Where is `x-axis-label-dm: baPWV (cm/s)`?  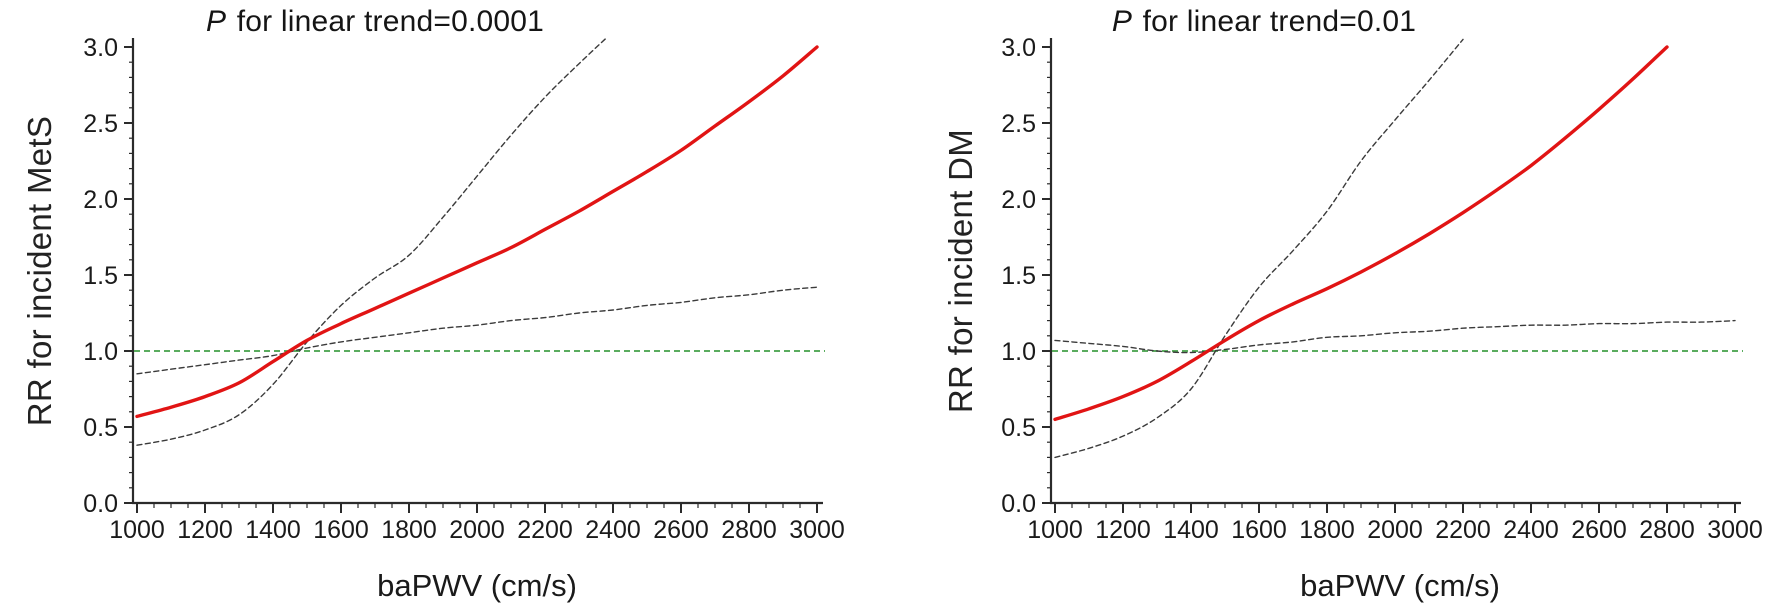 x-axis-label-dm: baPWV (cm/s) is located at coordinates (1400, 585).